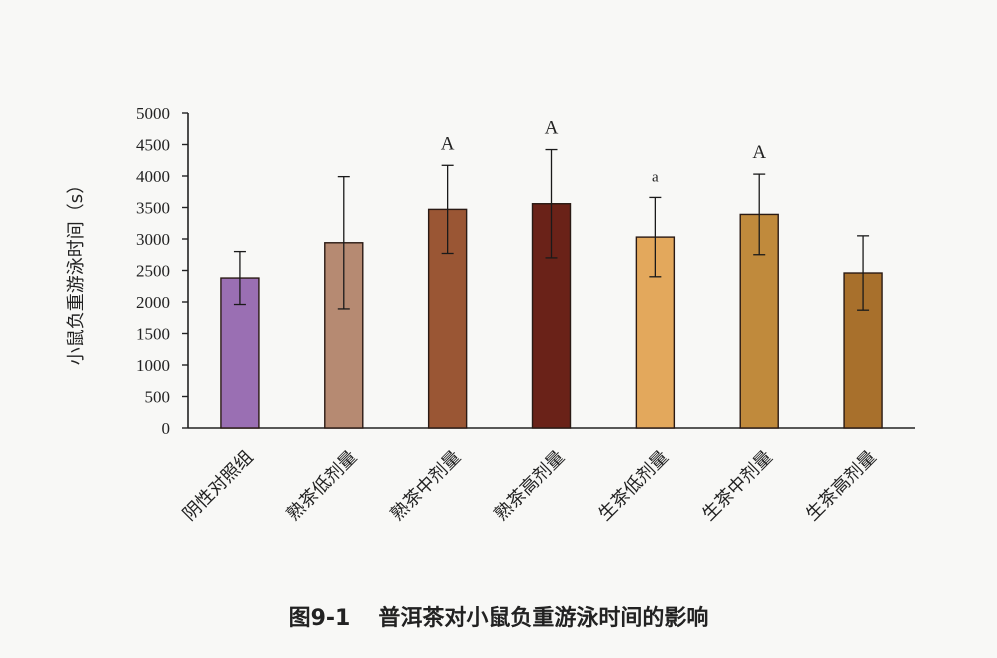 This screenshot has width=997, height=658. What do you see at coordinates (153, 208) in the screenshot?
I see `y-tick-label: 3500` at bounding box center [153, 208].